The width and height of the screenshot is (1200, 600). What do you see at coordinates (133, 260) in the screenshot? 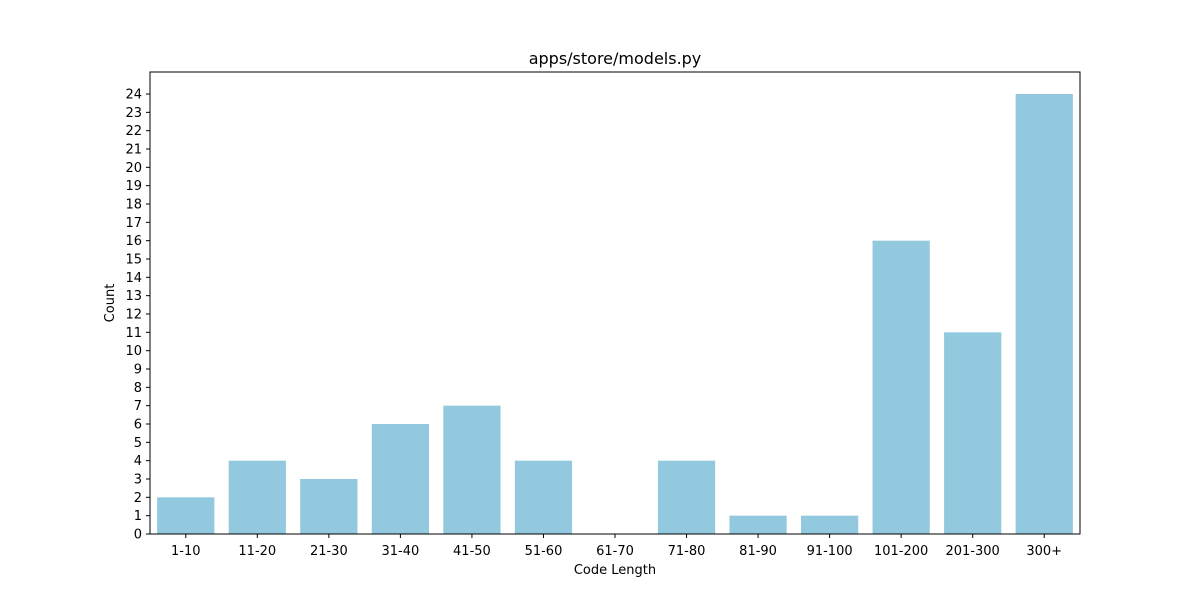
I see `y-tick-label: 15` at bounding box center [133, 260].